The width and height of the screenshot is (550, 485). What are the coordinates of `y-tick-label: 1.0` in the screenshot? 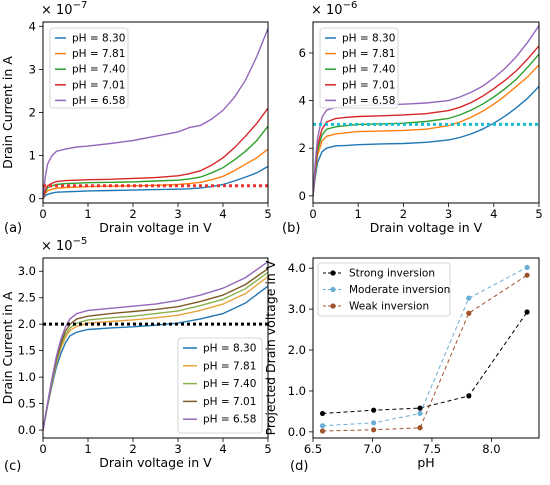 It's located at (27, 377).